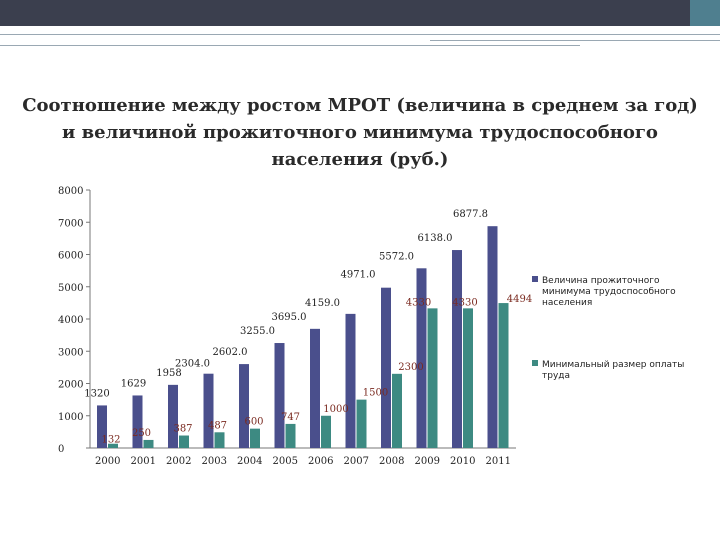 This screenshot has width=720, height=540. Describe the element at coordinates (356, 461) in the screenshot. I see `x-tick-label: 2007` at that location.